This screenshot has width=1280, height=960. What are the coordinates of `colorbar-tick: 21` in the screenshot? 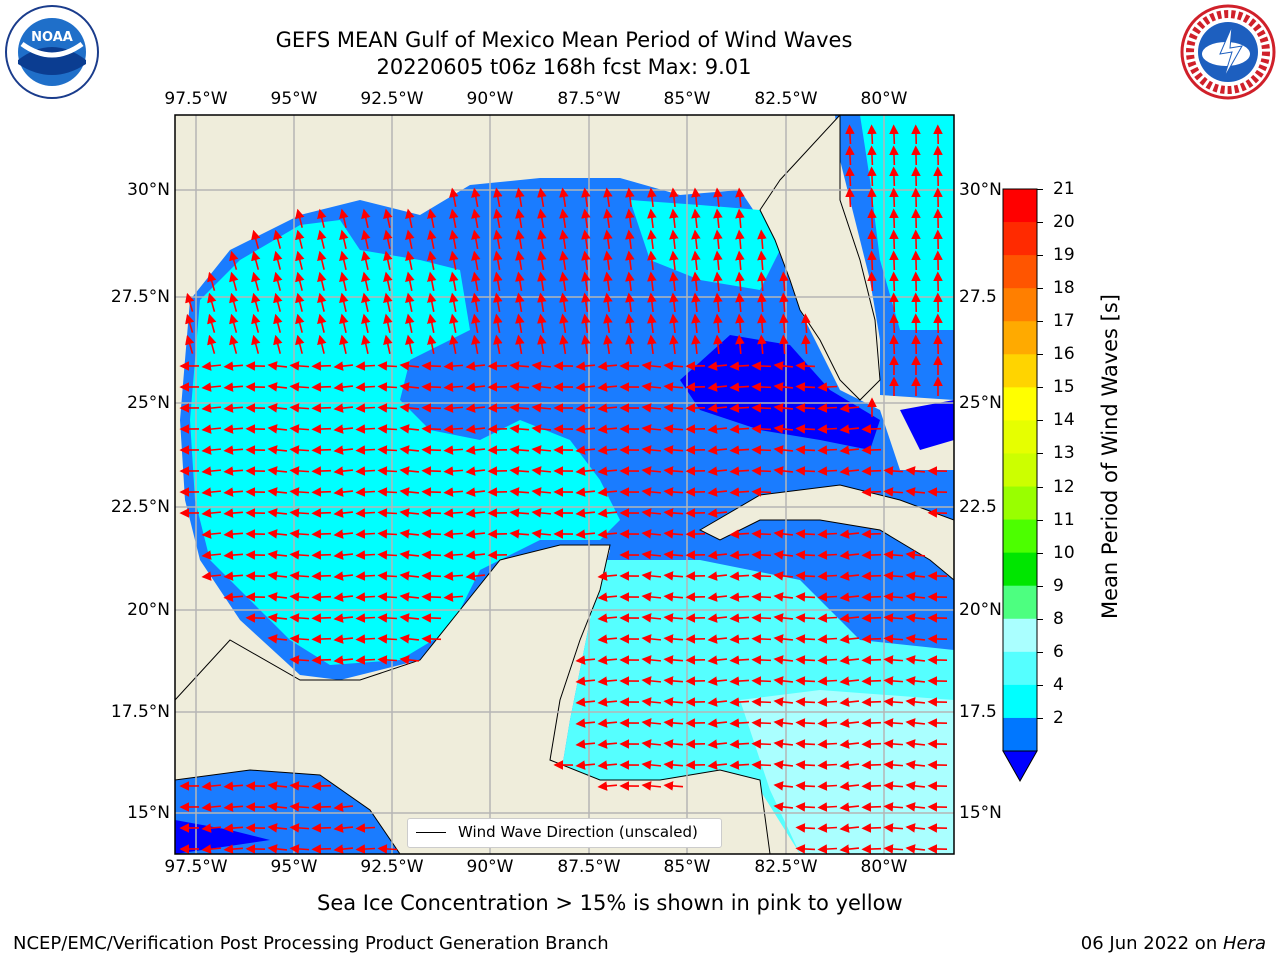 It's located at (1064, 189).